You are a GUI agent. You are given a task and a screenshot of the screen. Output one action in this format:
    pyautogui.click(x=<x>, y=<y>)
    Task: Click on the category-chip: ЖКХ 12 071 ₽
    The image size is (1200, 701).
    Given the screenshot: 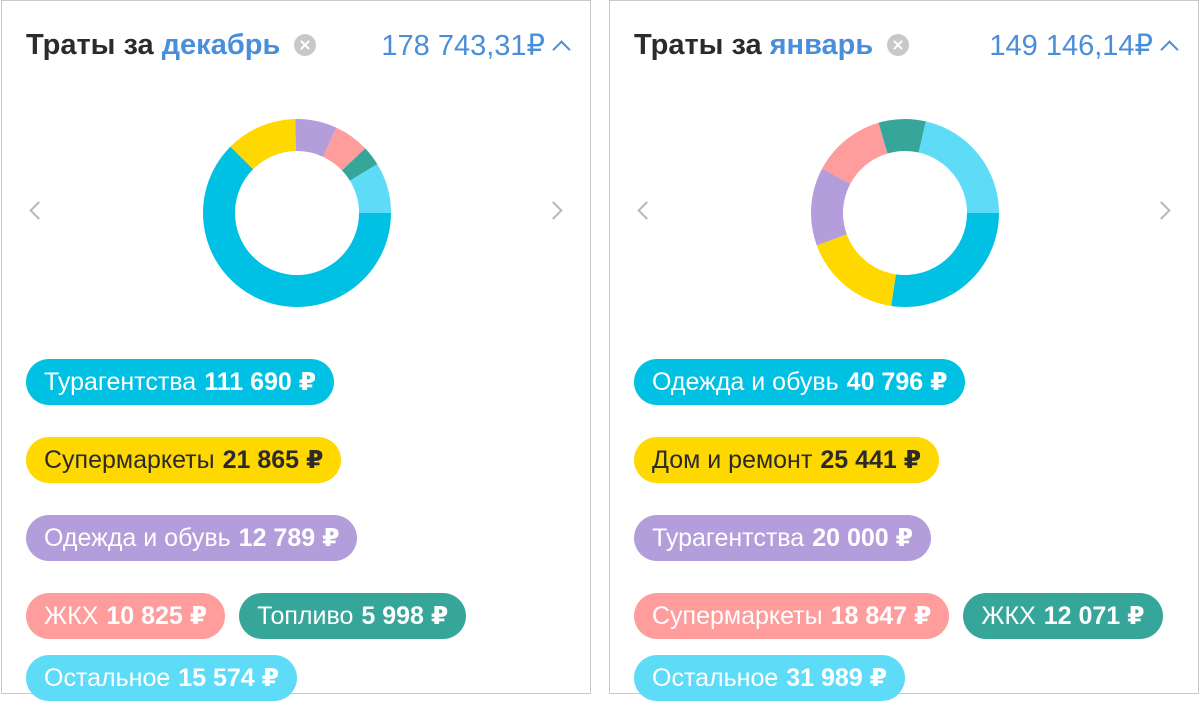 What is the action you would take?
    pyautogui.click(x=1063, y=616)
    